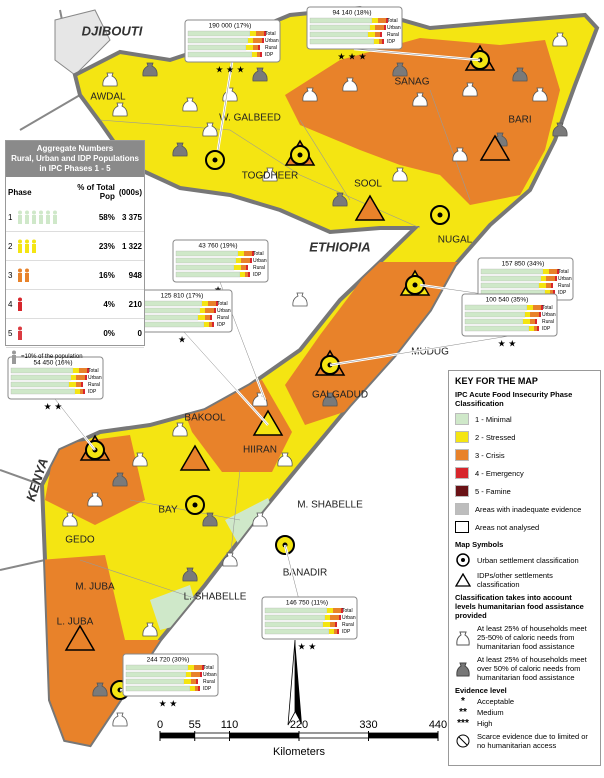 Image resolution: width=604 pixels, height=778 pixels. What do you see at coordinates (524, 473) in the screenshot?
I see `phase-row: 4 - Emergency` at bounding box center [524, 473].